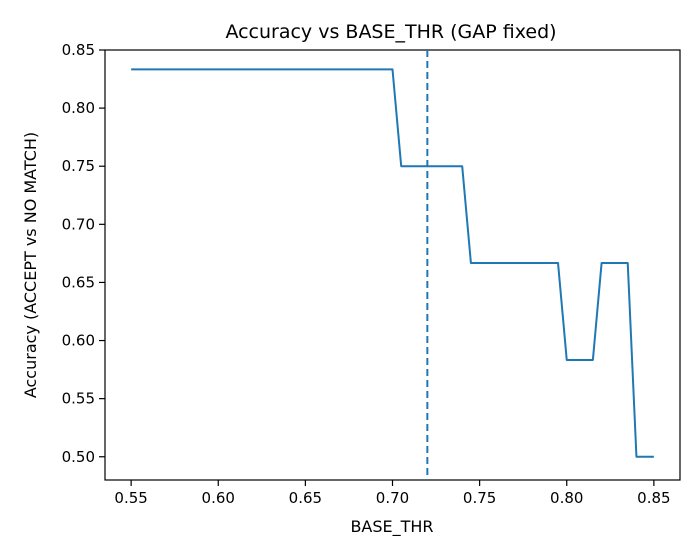 Image resolution: width=700 pixels, height=560 pixels. What do you see at coordinates (130, 498) in the screenshot?
I see `x-tick-label: 0.55` at bounding box center [130, 498].